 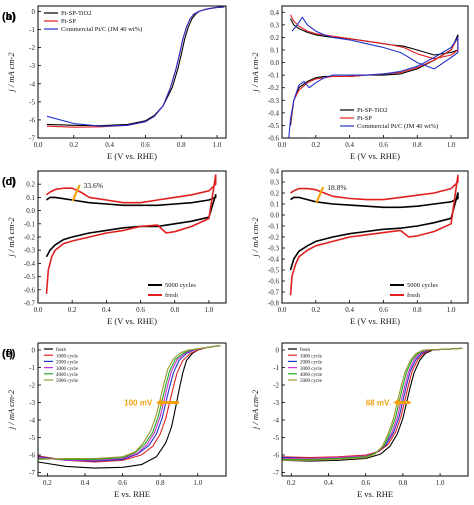 I want to click on decay-percent-label: 18.8%, so click(x=336, y=187).